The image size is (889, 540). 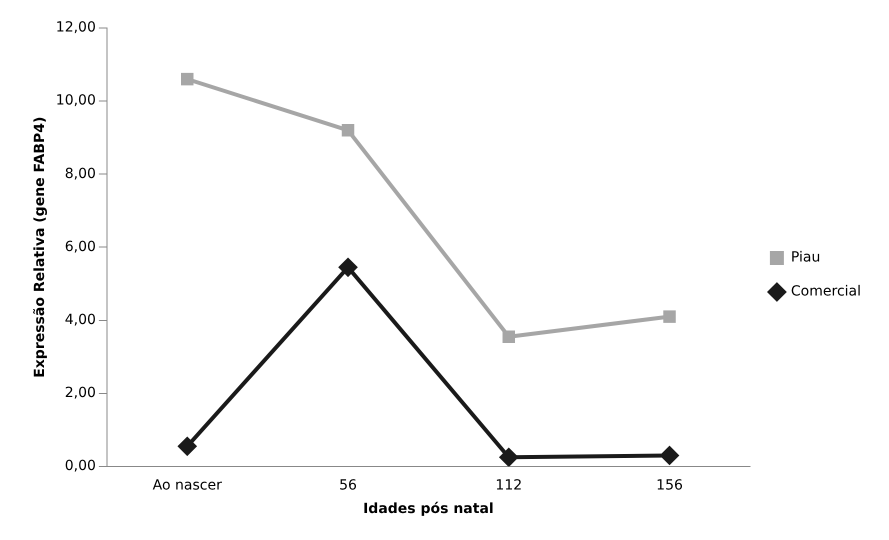 What do you see at coordinates (40, 247) in the screenshot?
I see `y-axis-title: Expressão Relativa (gene FABP4)` at bounding box center [40, 247].